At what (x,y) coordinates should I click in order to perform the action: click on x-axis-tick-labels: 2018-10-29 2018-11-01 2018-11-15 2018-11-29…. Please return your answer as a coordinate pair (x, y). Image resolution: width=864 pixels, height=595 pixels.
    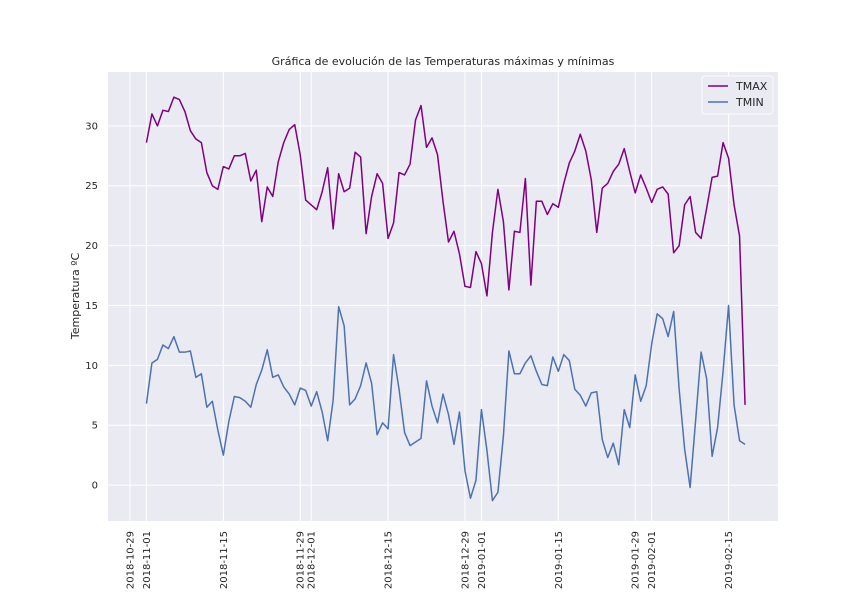
    Looking at the image, I should click on (430, 560).